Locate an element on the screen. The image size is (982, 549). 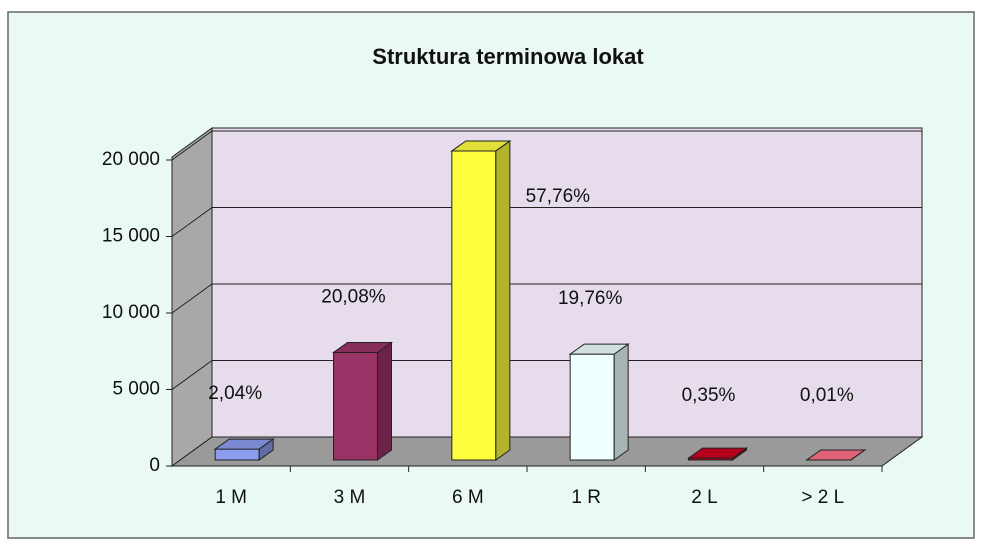
data-label: 0,01% is located at coordinates (827, 395).